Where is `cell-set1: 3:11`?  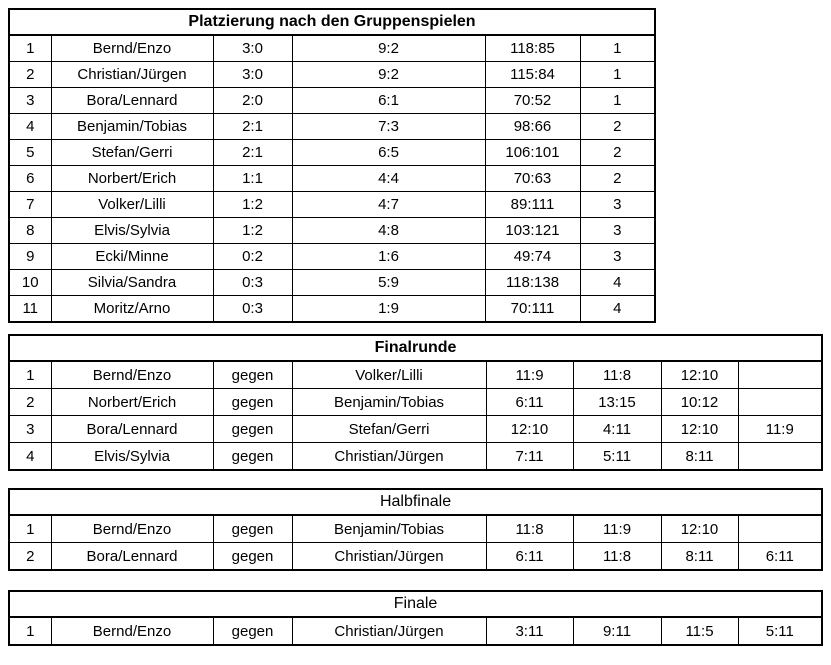
cell-set1: 3:11 is located at coordinates (529, 631).